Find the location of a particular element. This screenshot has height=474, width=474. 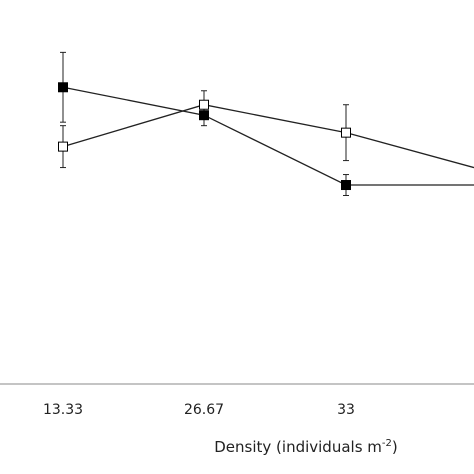

series-2-line is located at coordinates (268, 136).